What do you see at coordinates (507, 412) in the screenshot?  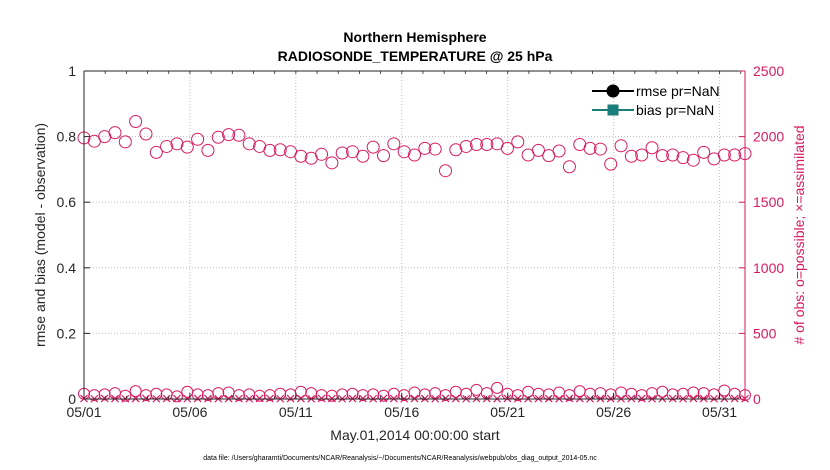 I see `x-tick-label: 05/21` at bounding box center [507, 412].